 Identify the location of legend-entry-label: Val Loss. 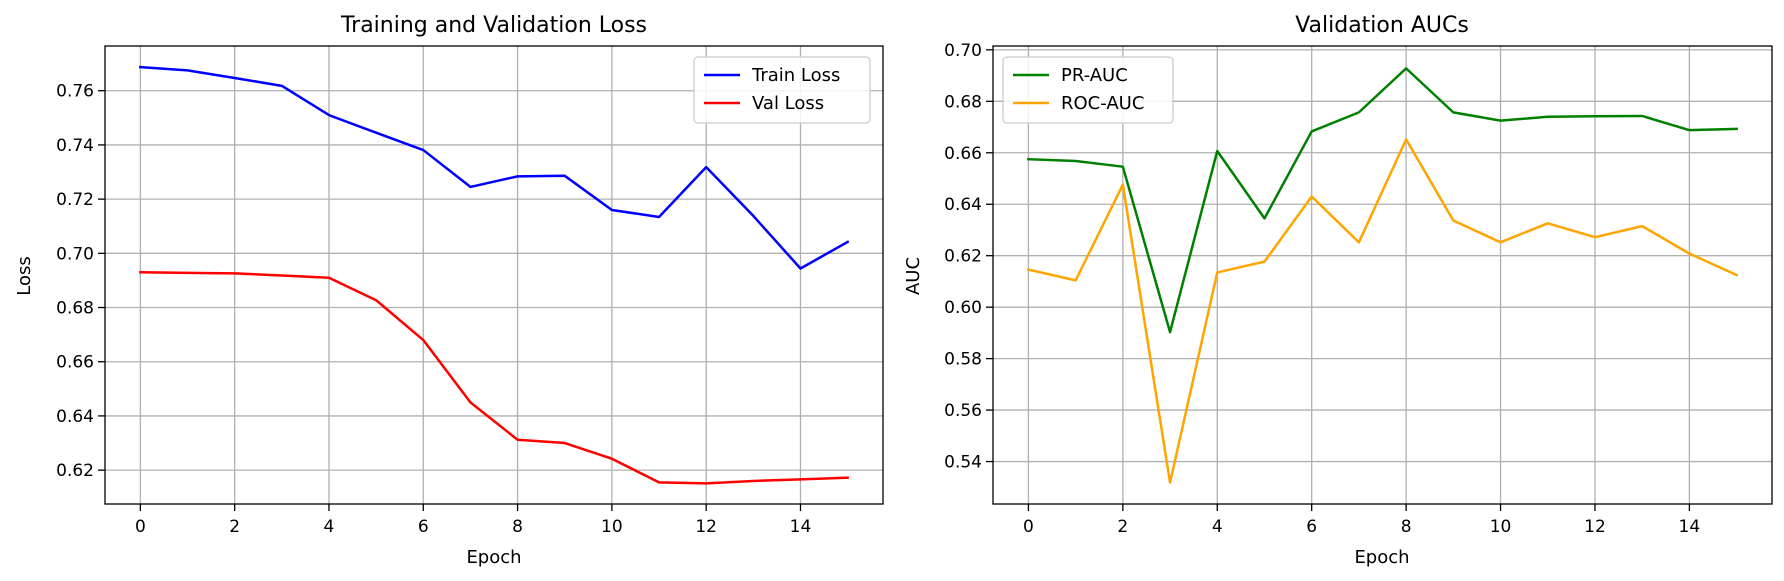
(788, 103).